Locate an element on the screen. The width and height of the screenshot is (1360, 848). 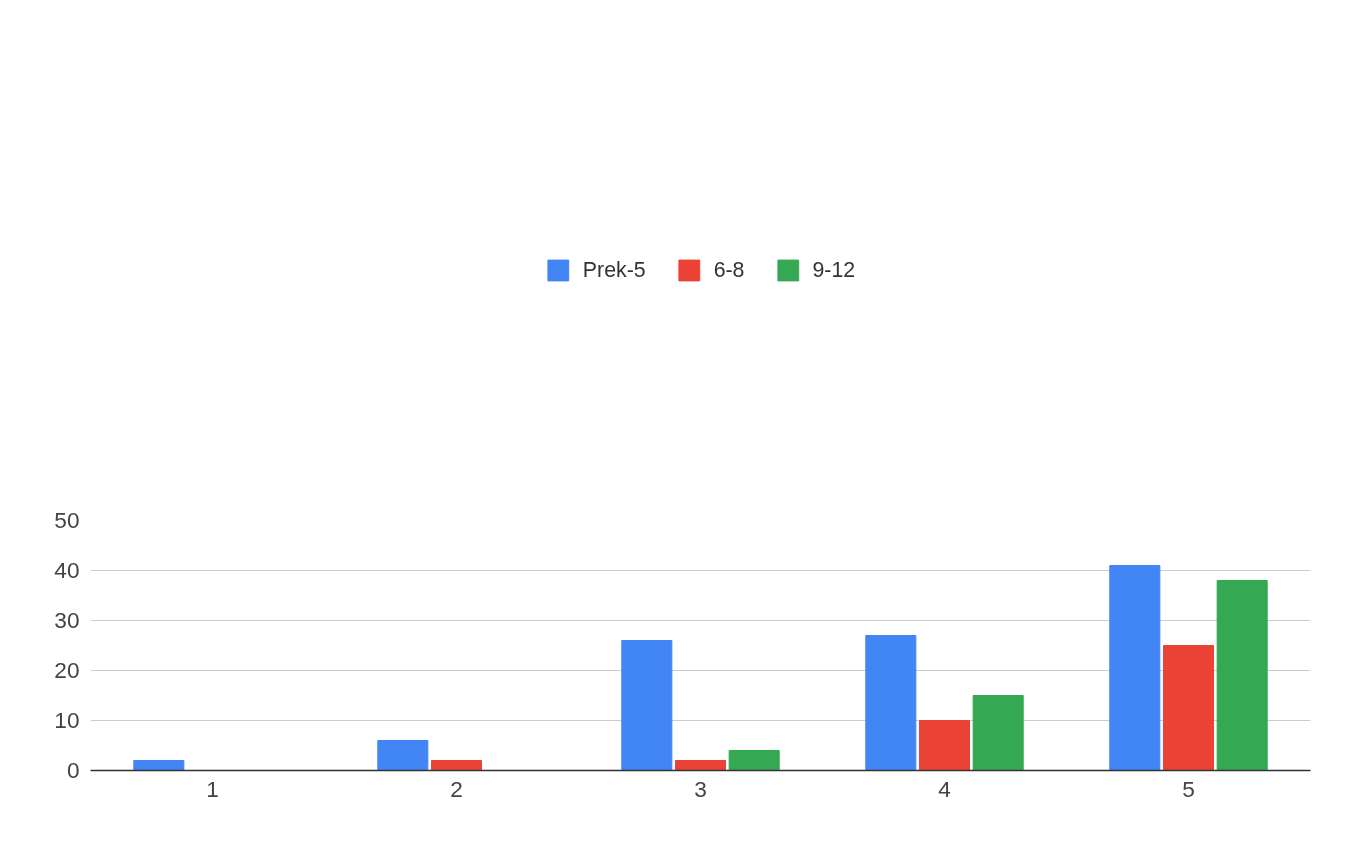
y-tick-label: 30 is located at coordinates (67, 620).